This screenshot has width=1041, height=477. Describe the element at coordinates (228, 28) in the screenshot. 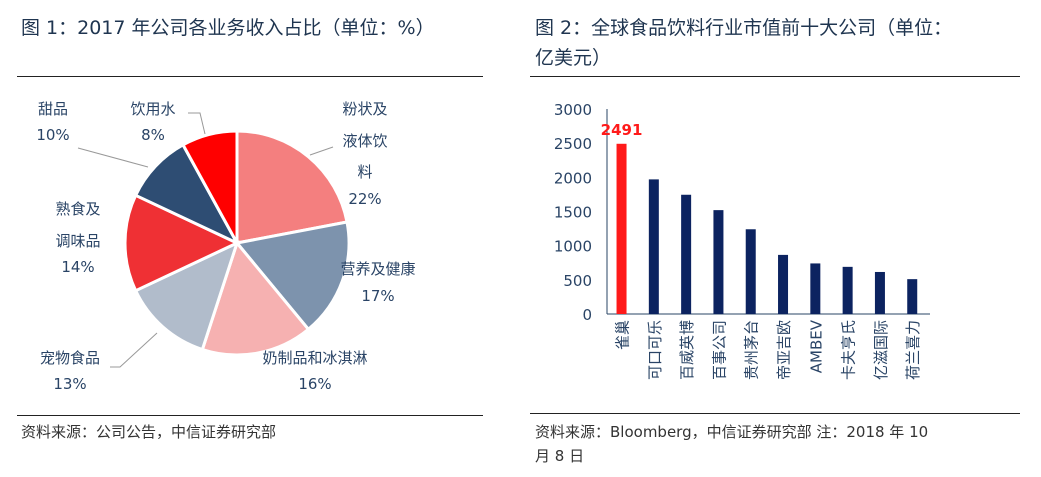

I see `figure1-title: 图 1：2017 年公司各业务收入占比（单位：%）` at that location.